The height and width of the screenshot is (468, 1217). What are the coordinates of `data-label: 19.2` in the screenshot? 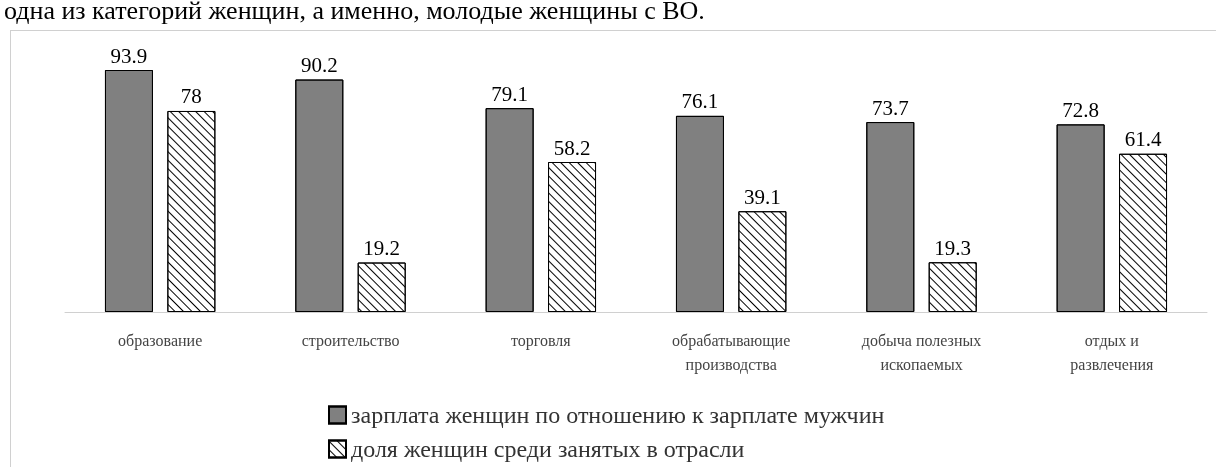 It's located at (382, 248).